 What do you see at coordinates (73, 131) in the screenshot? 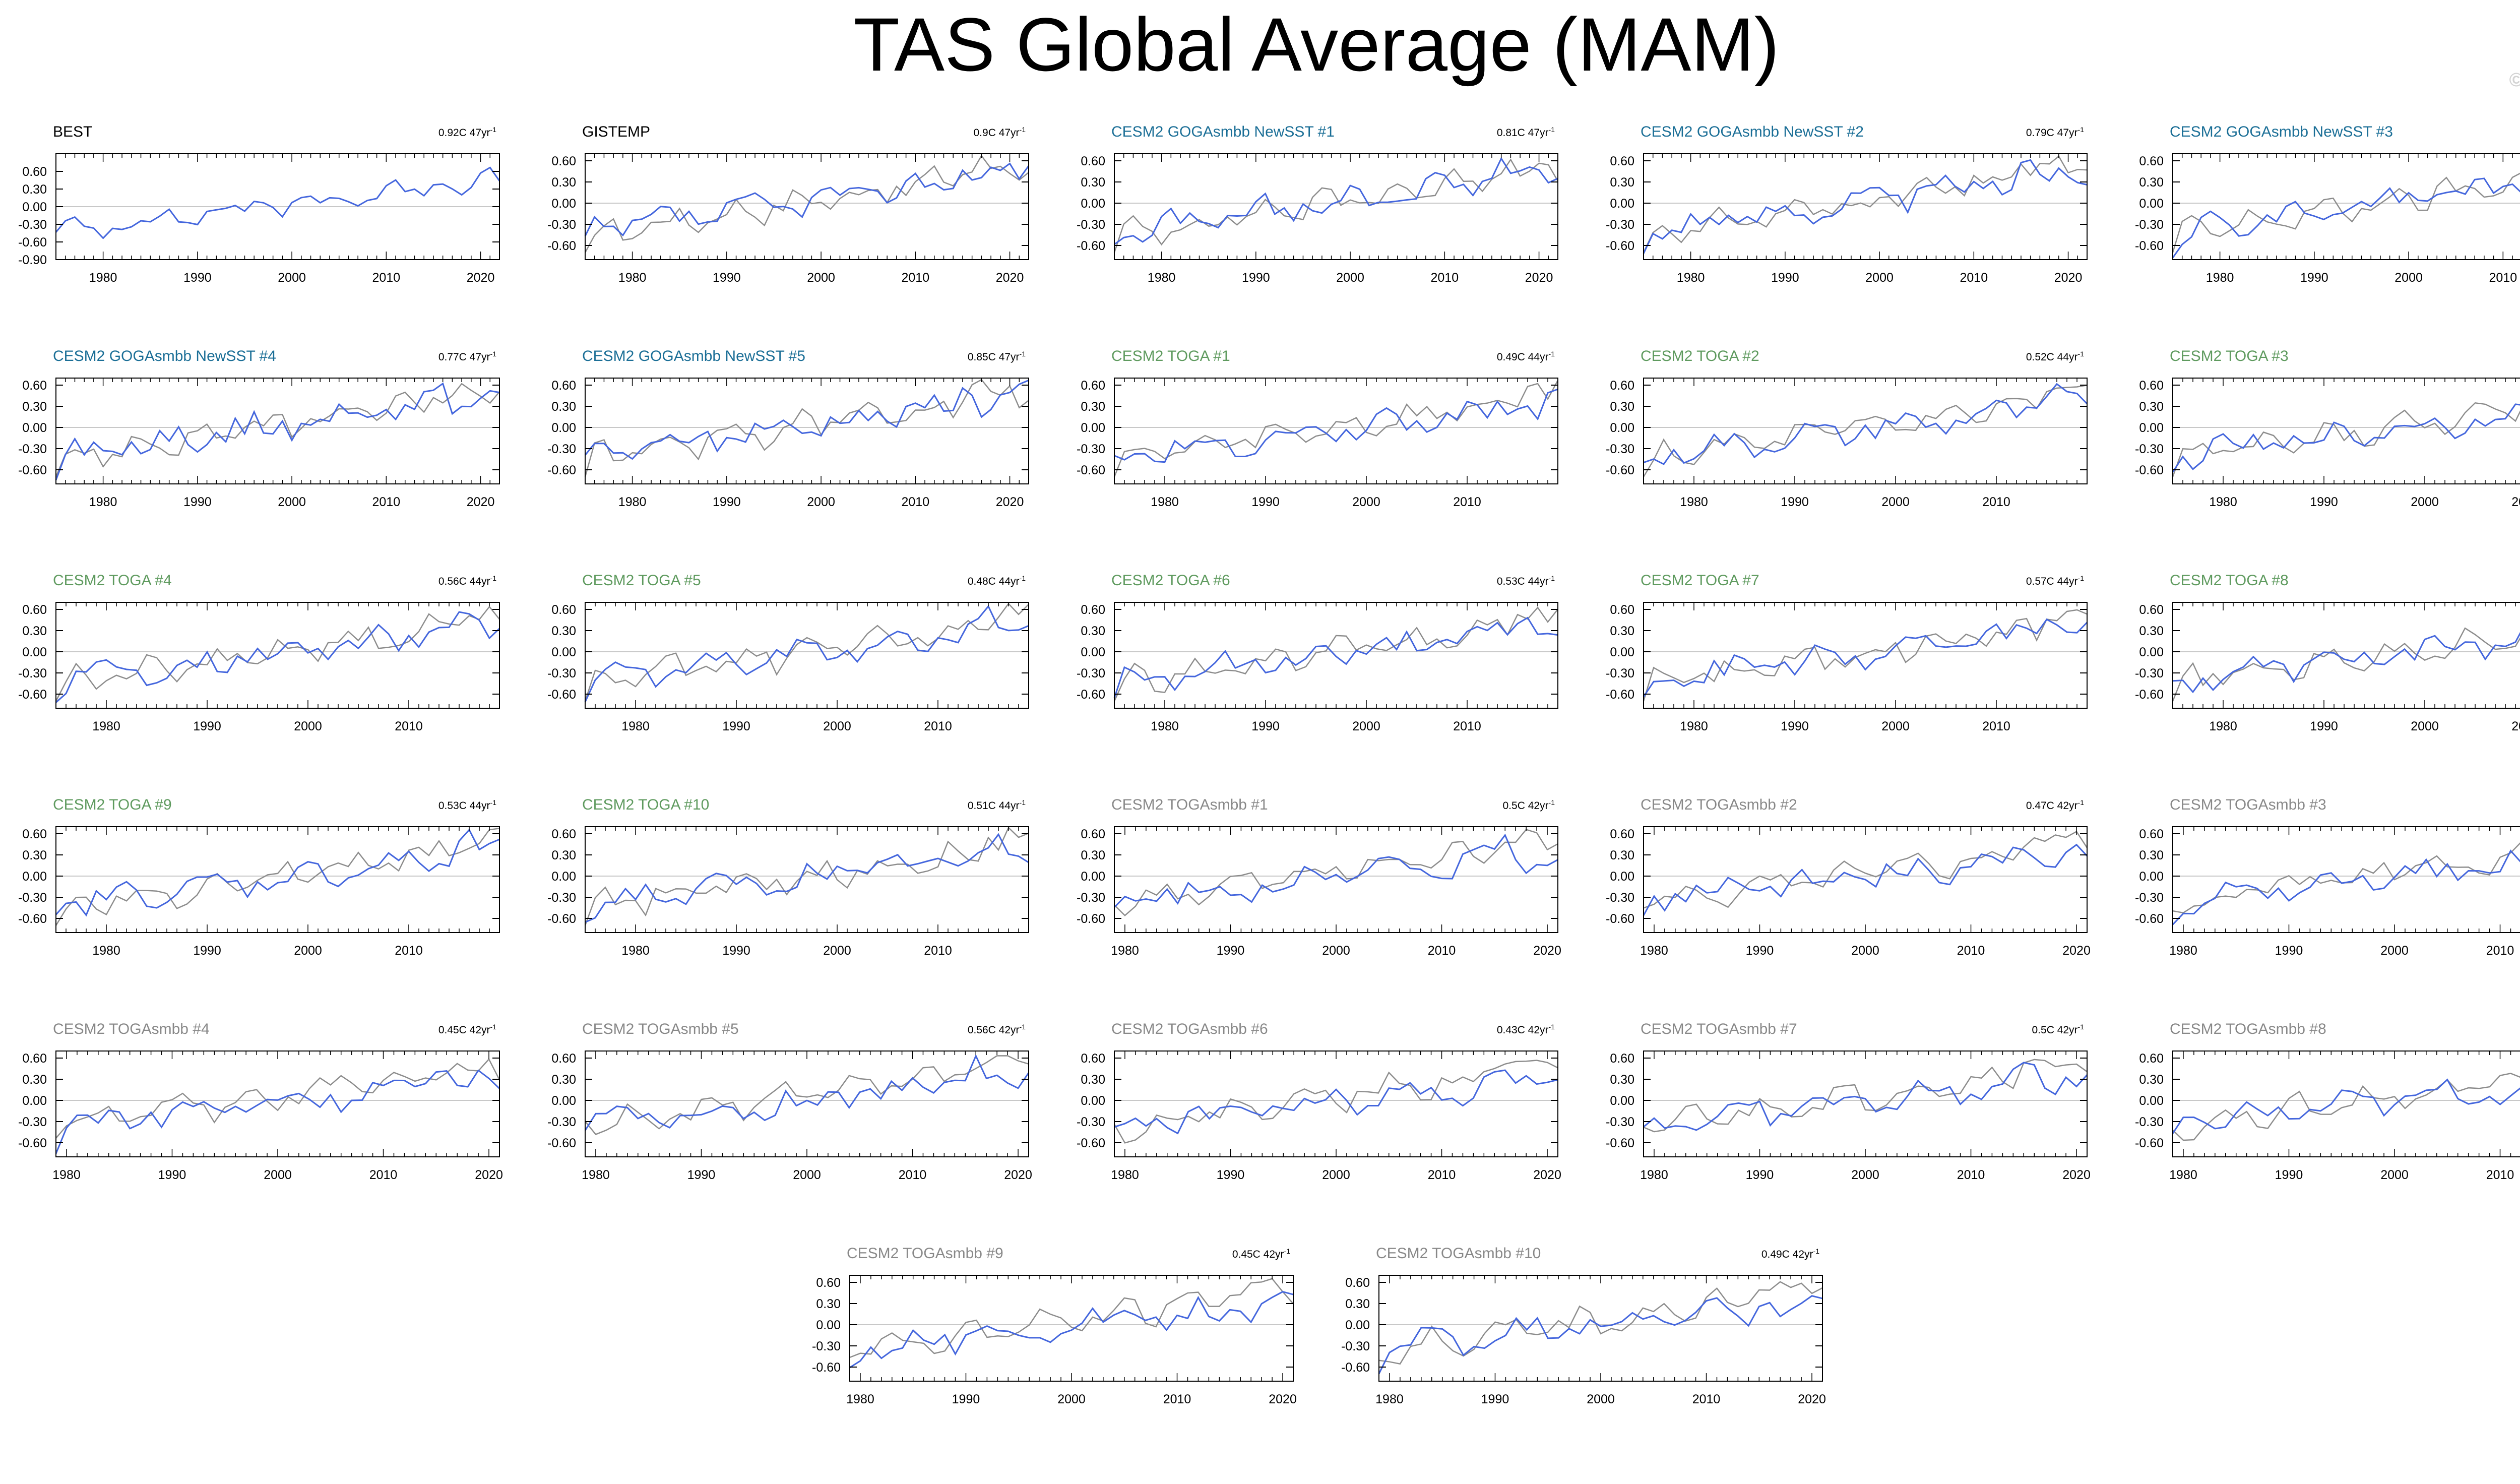
I see `panel-title: BEST` at bounding box center [73, 131].